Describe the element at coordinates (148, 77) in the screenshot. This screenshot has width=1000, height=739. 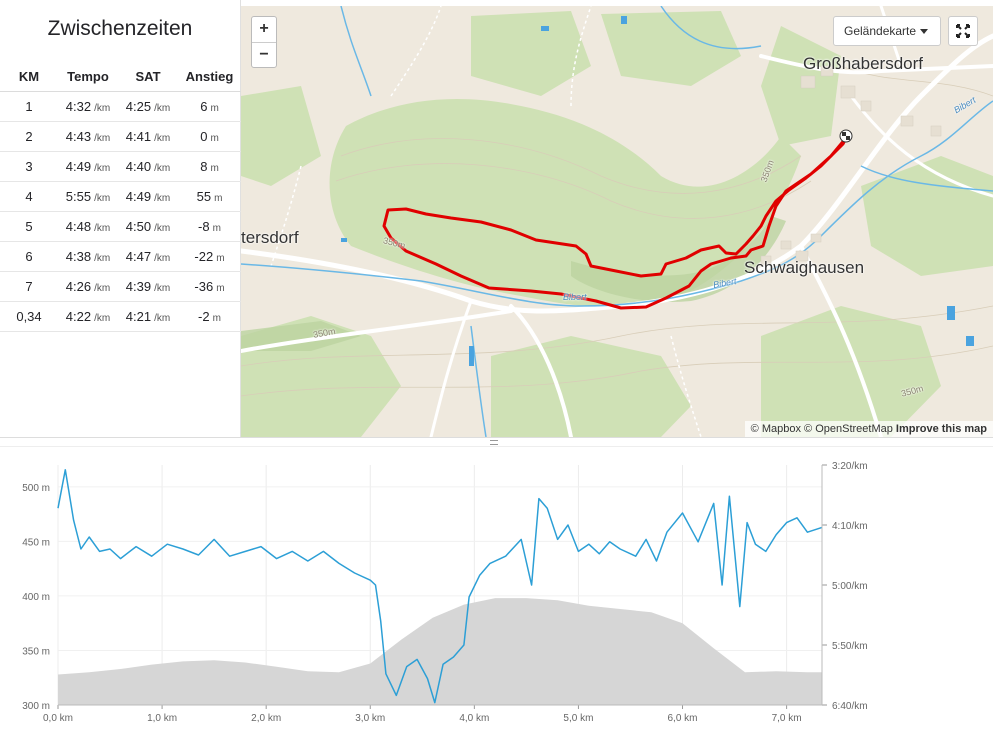
I see `header-sat: SAT` at that location.